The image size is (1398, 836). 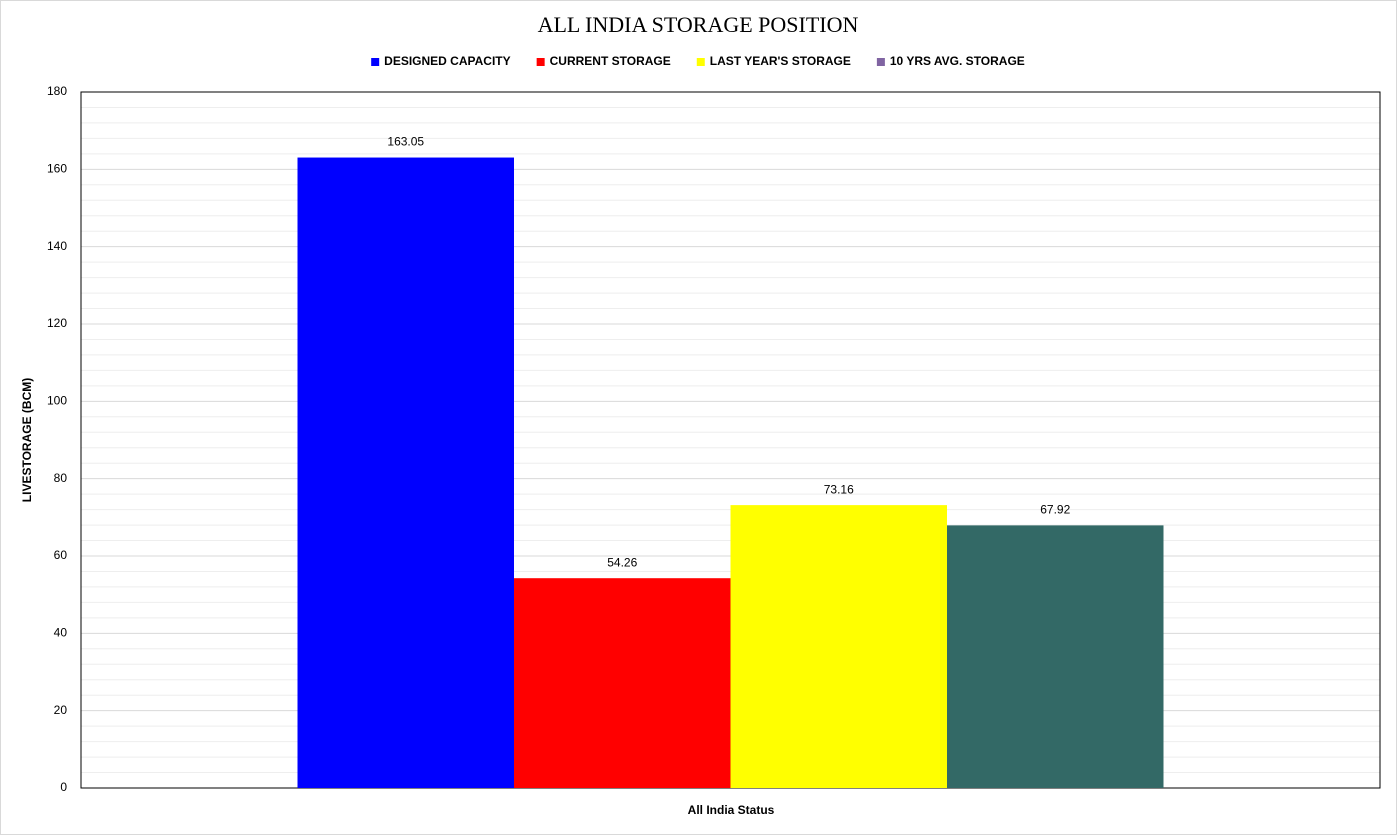 What do you see at coordinates (57, 169) in the screenshot?
I see `y-tick-label: 160` at bounding box center [57, 169].